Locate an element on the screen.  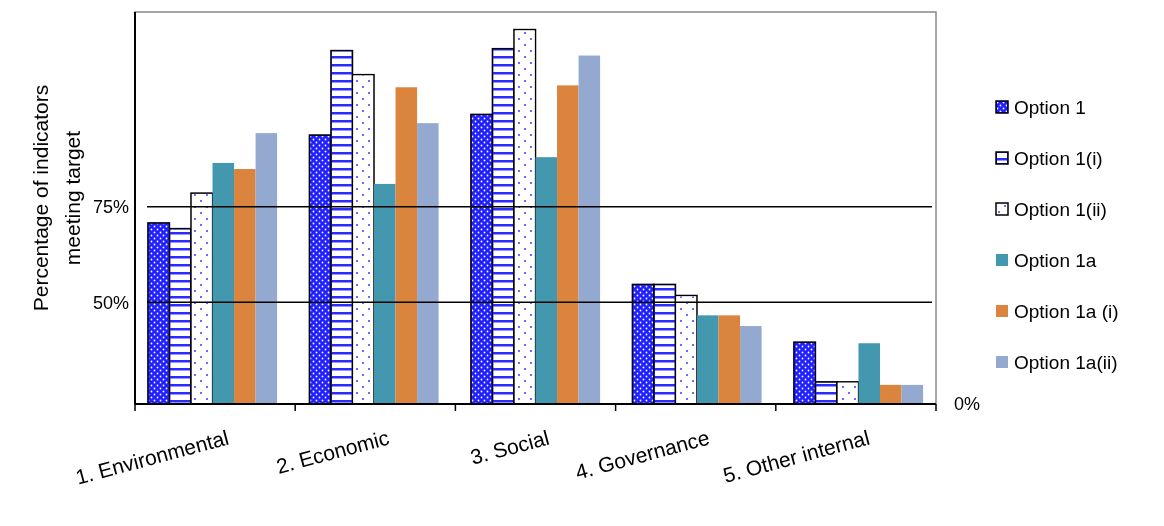
legend-label: Option 1a(ii) is located at coordinates (1066, 362).